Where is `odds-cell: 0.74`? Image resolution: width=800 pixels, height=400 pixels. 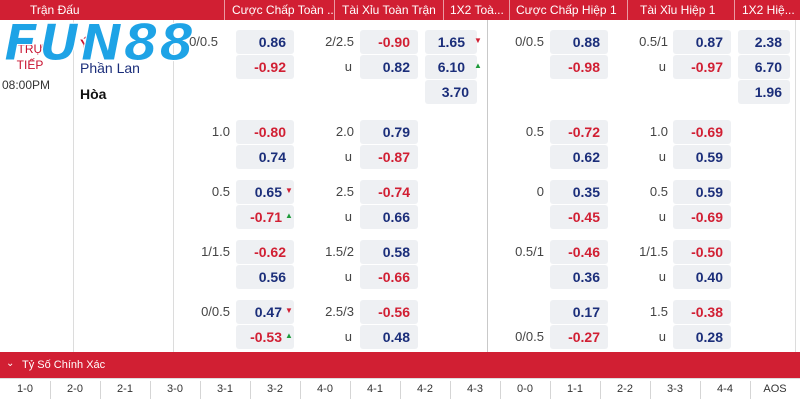
odds-cell: 0.74 is located at coordinates (265, 157).